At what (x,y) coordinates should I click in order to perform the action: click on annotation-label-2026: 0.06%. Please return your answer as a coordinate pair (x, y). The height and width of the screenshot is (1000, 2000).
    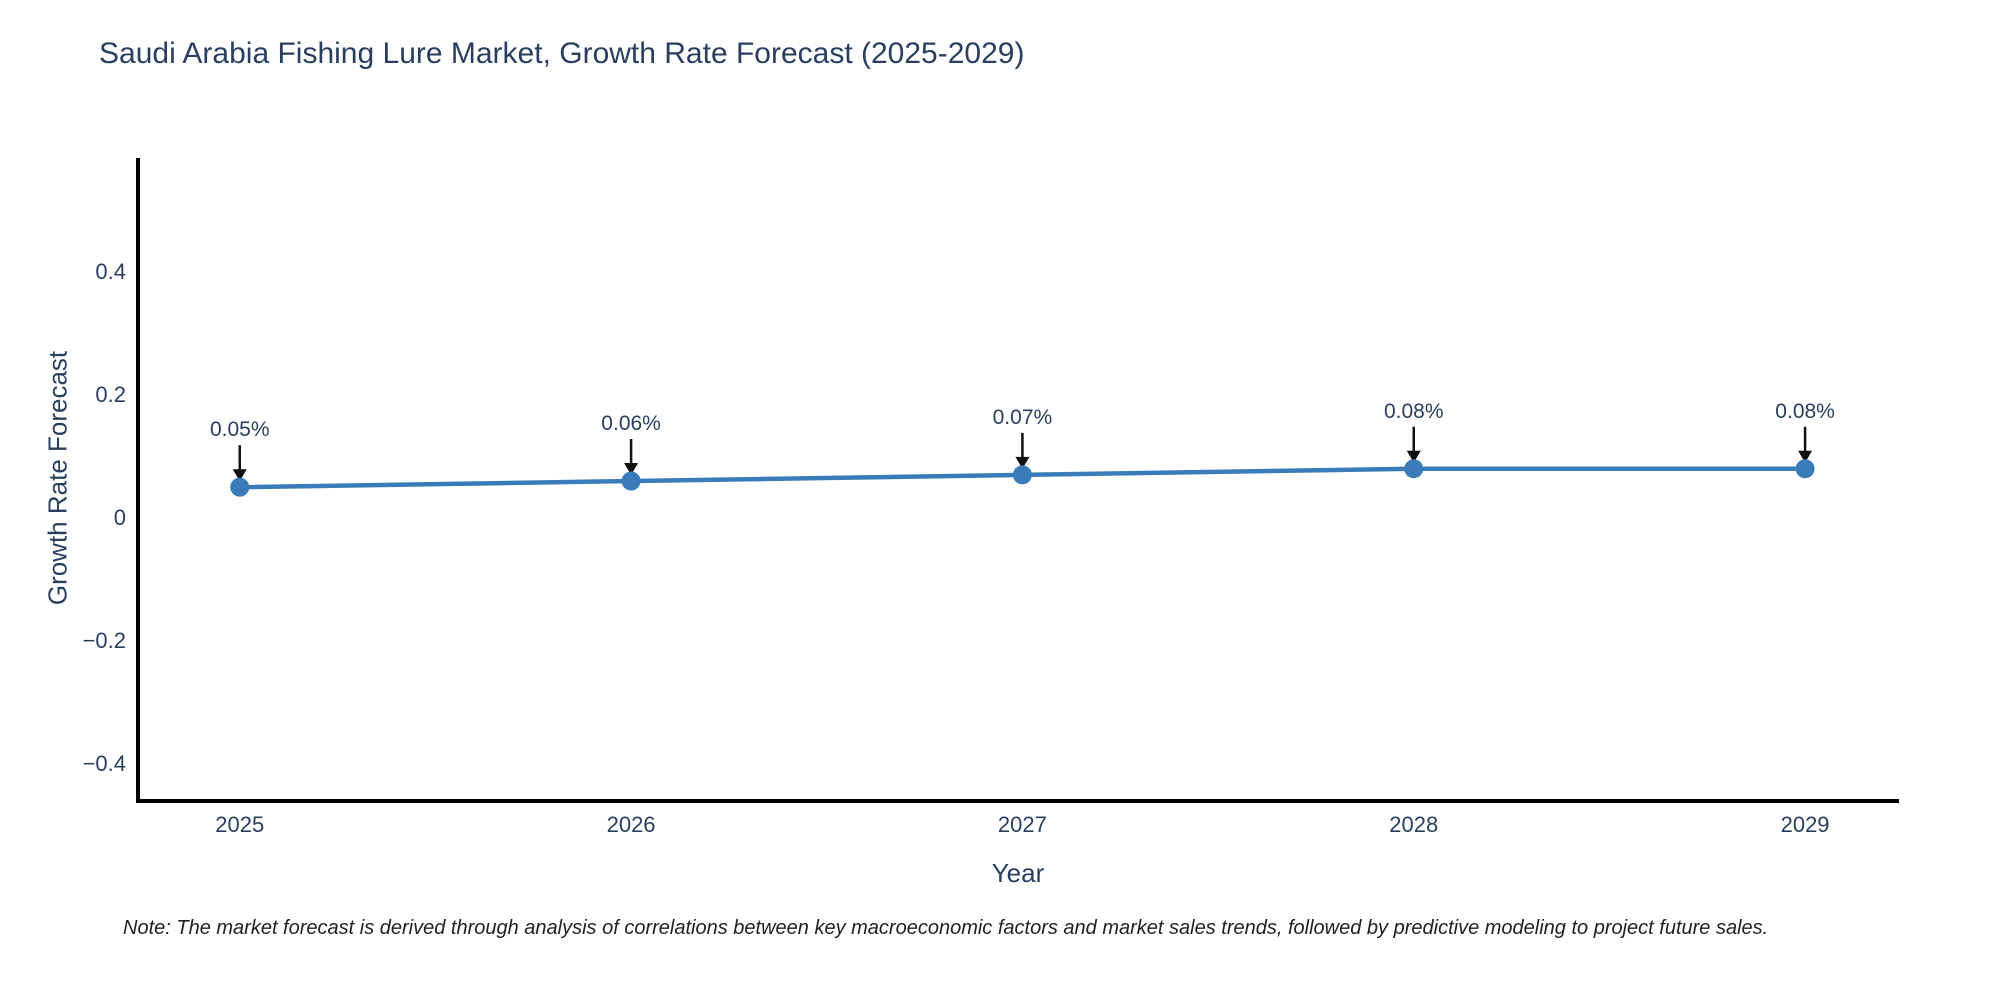
    Looking at the image, I should click on (631, 424).